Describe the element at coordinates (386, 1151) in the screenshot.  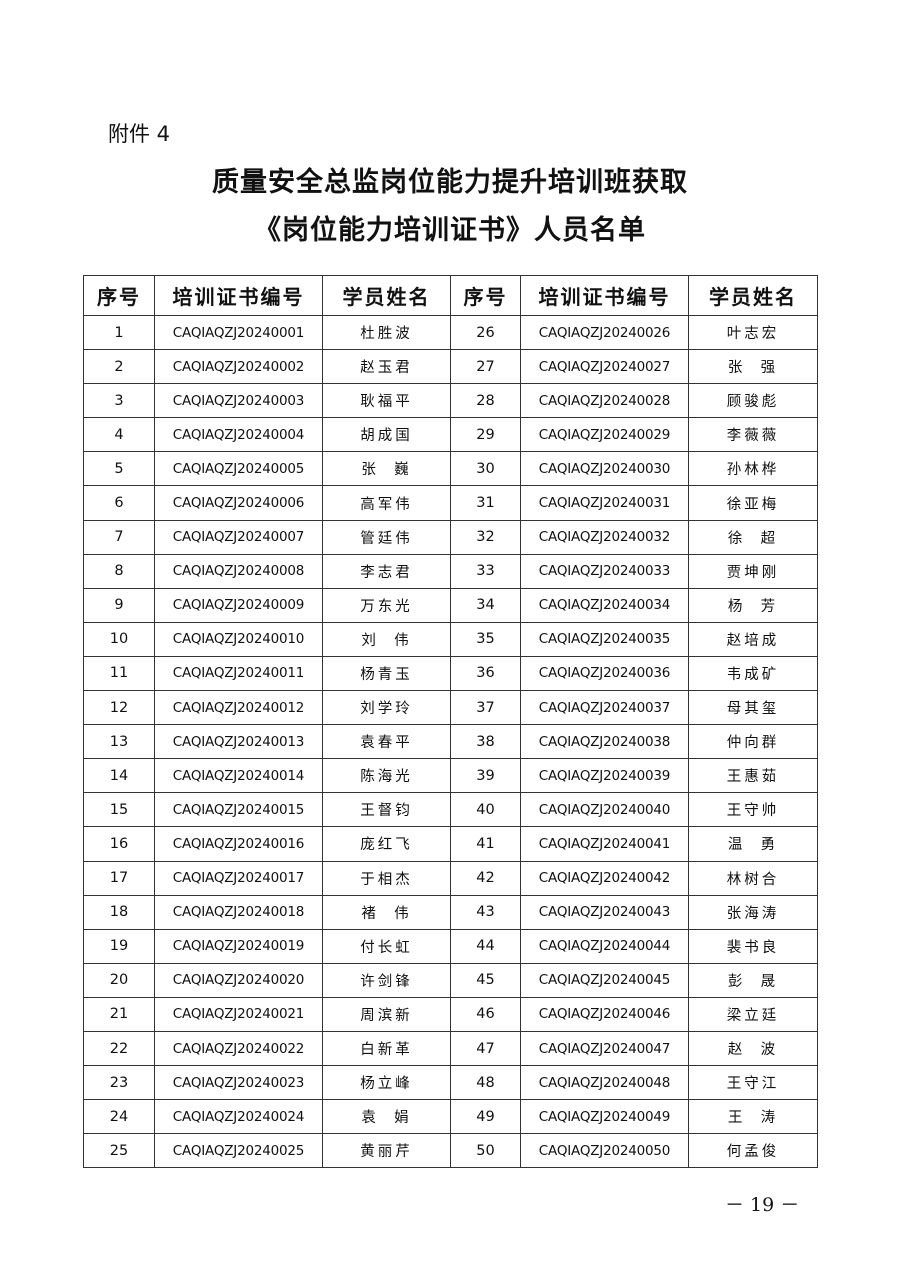
I see `cell-name: 黄丽芹` at that location.